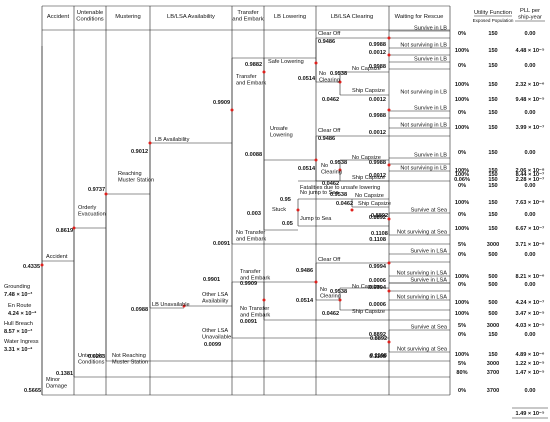 The image size is (550, 422). Describe the element at coordinates (255, 275) in the screenshot. I see `label-other-transfer-embark: Transfer and Embark` at that location.